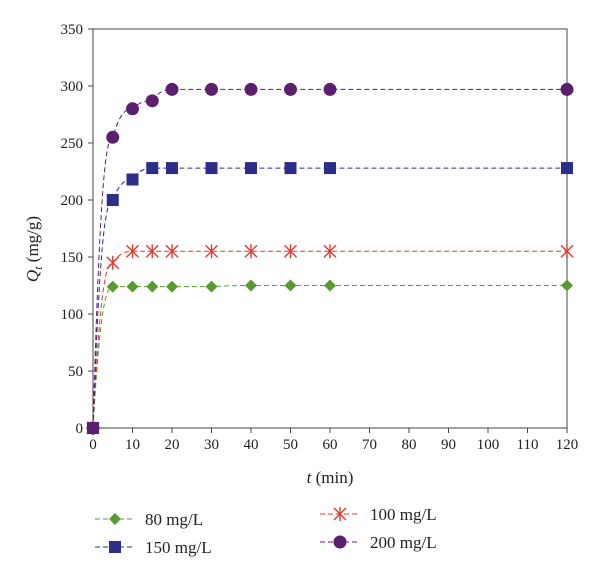  Describe the element at coordinates (77, 229) in the screenshot. I see `y-axis-ticks: 0 50 100 150 200 250 300 350` at that location.